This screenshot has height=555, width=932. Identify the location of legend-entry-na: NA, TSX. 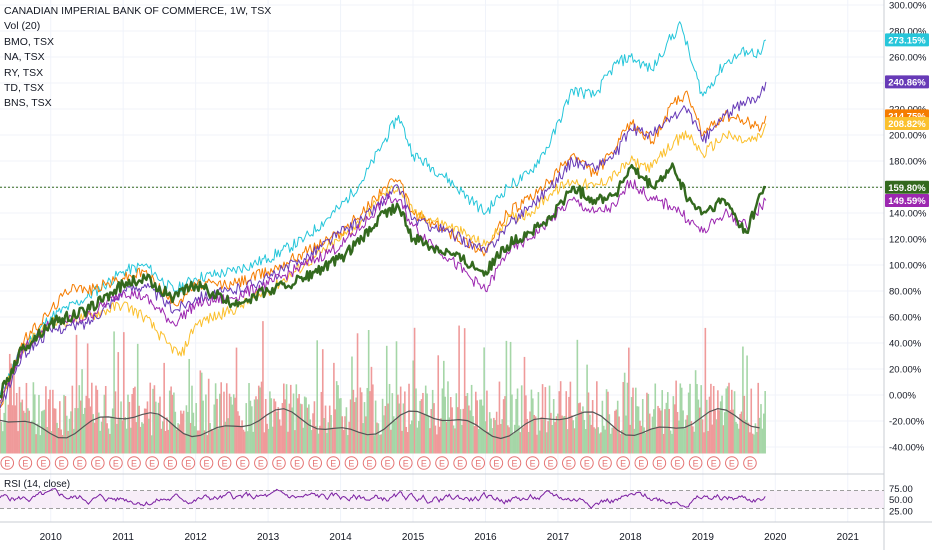
(24, 57).